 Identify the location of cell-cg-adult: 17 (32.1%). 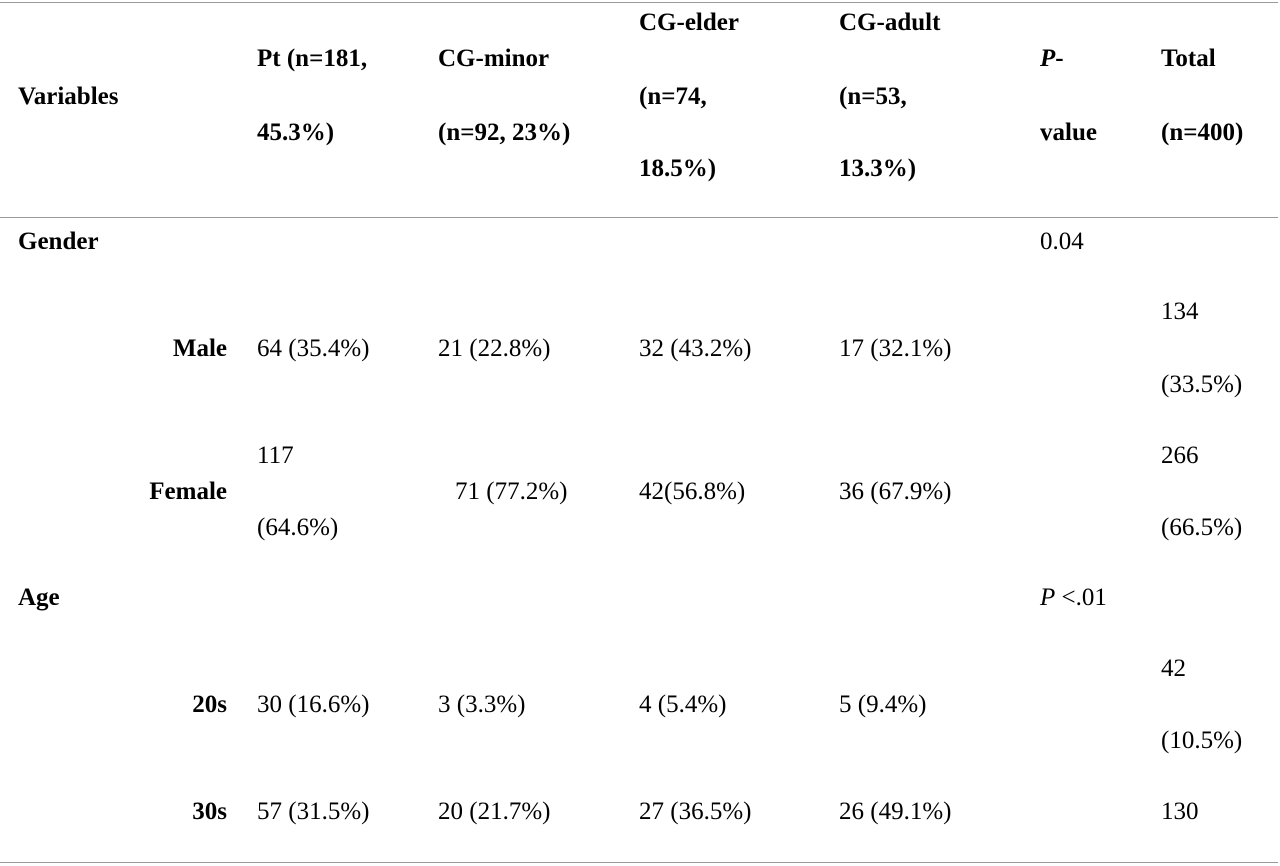
(895, 348).